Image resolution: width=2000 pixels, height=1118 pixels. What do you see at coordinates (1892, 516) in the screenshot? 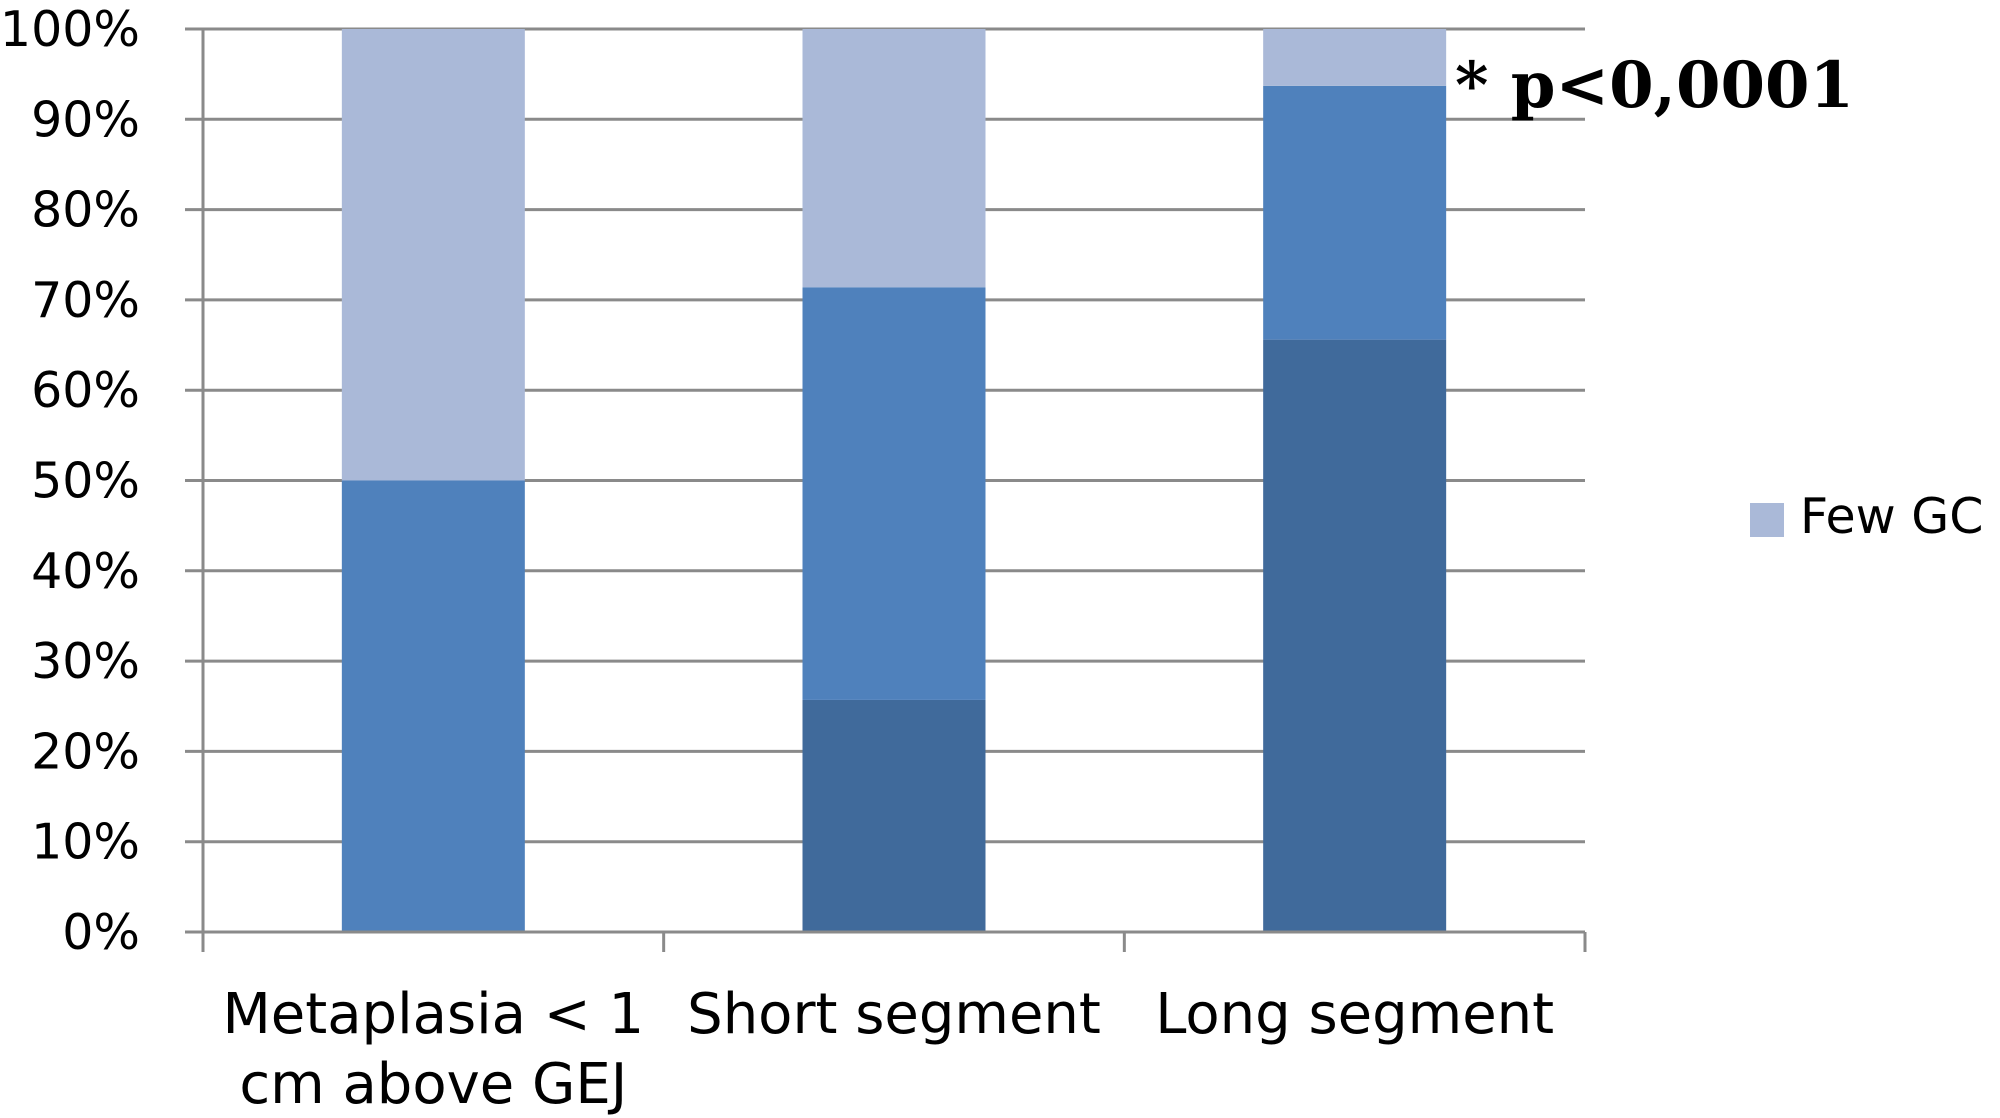
I see `legend-label: Few GC` at bounding box center [1892, 516].